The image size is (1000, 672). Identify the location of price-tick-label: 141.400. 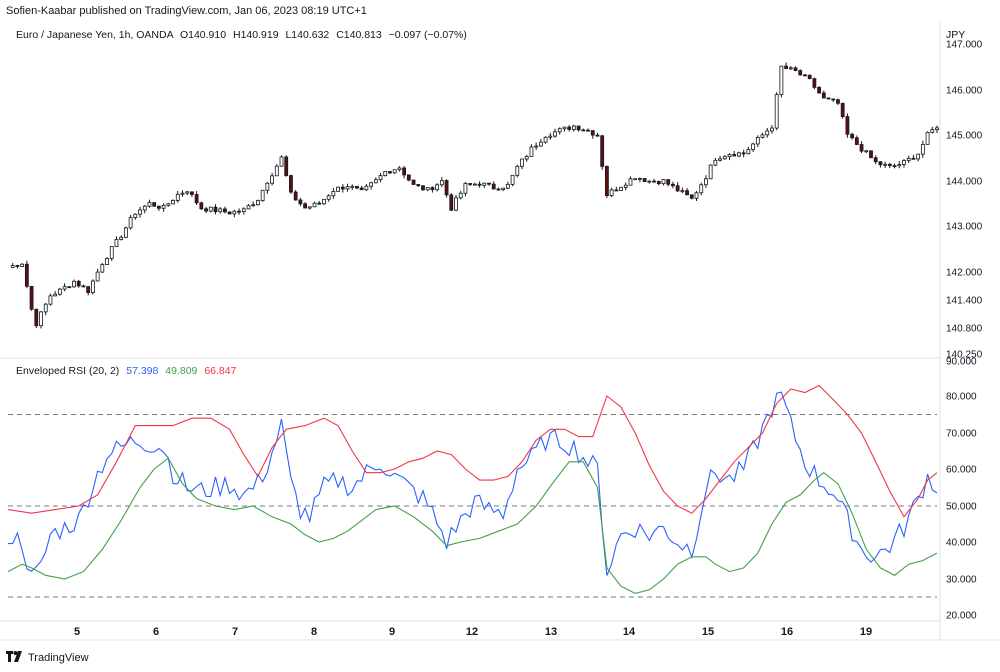
(964, 301).